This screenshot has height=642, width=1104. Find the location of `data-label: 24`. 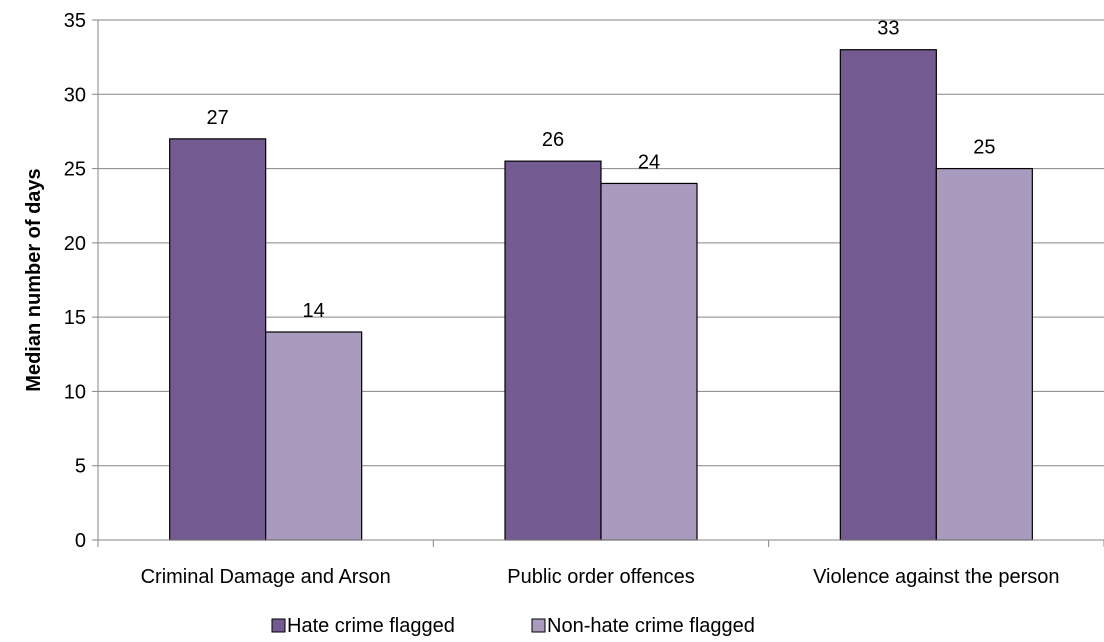

data-label: 24 is located at coordinates (649, 162).